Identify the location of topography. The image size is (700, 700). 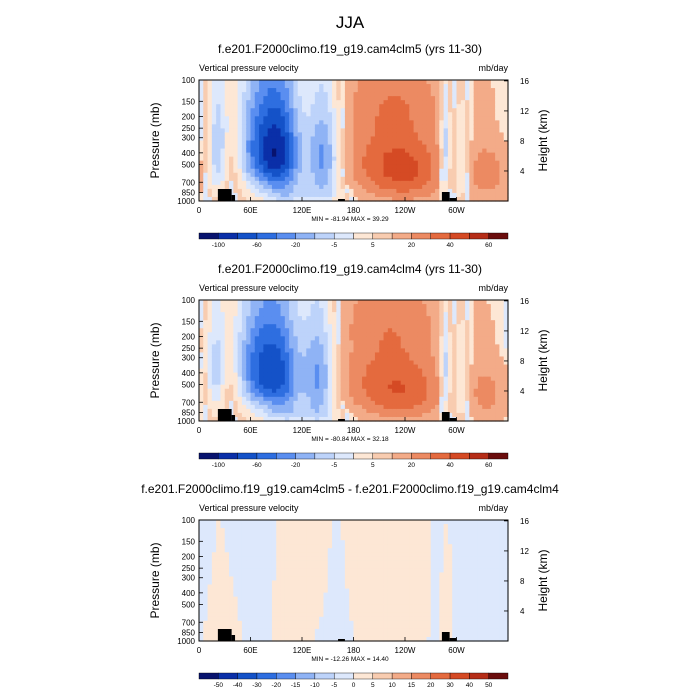
(445, 416).